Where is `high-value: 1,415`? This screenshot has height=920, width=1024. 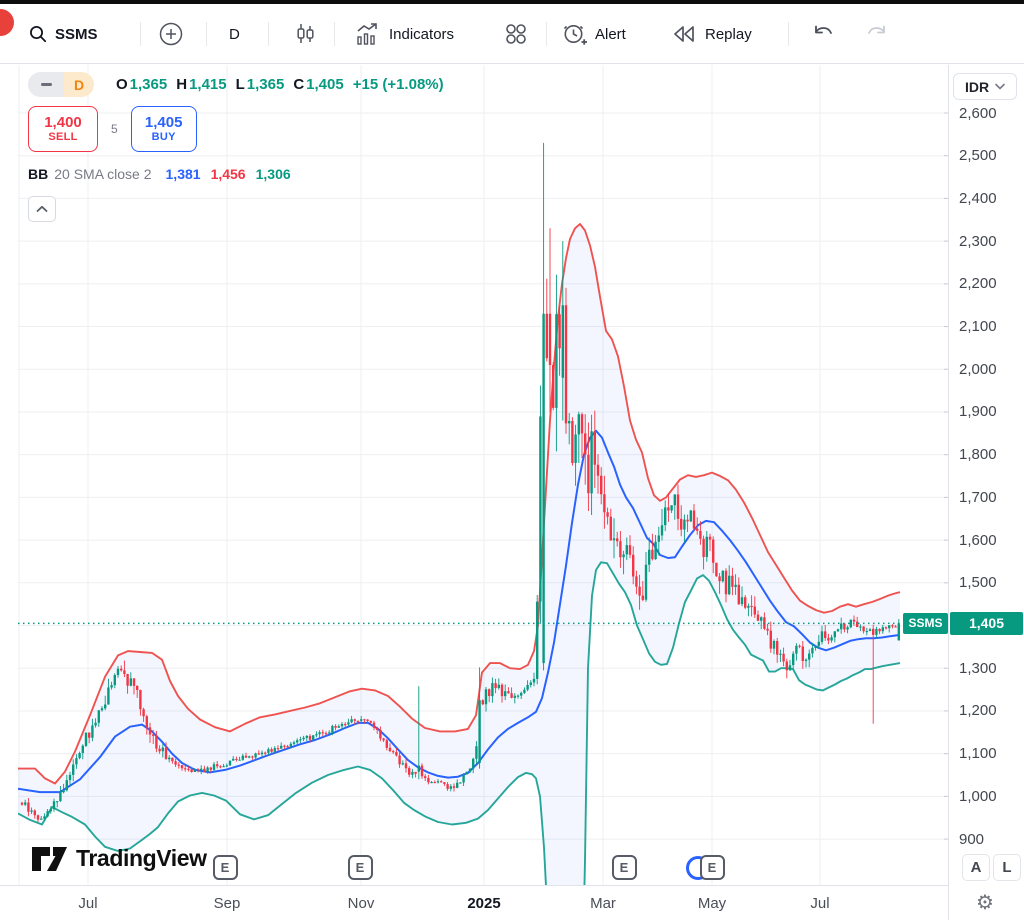 high-value: 1,415 is located at coordinates (208, 84).